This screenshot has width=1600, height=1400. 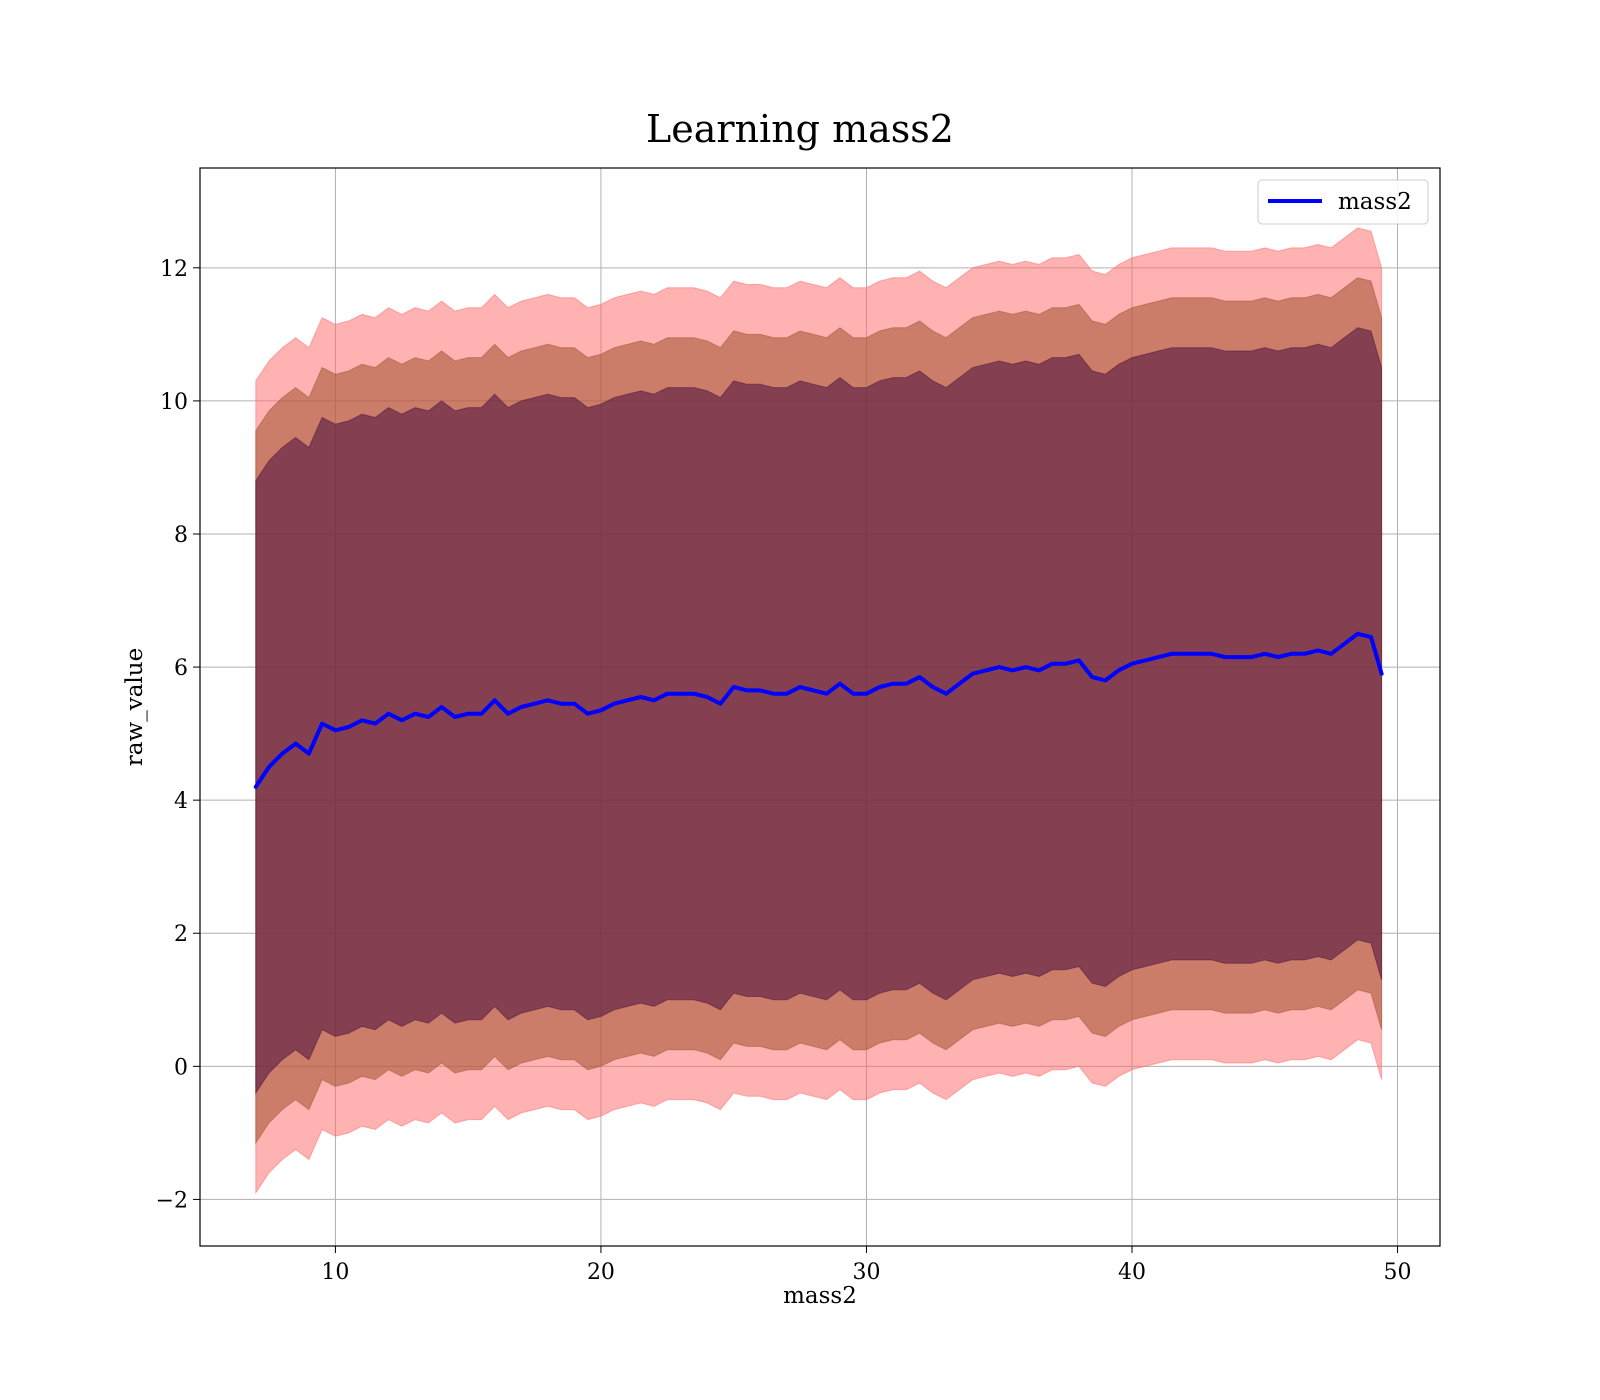 What do you see at coordinates (1132, 1272) in the screenshot?
I see `x-tick-label: 40` at bounding box center [1132, 1272].